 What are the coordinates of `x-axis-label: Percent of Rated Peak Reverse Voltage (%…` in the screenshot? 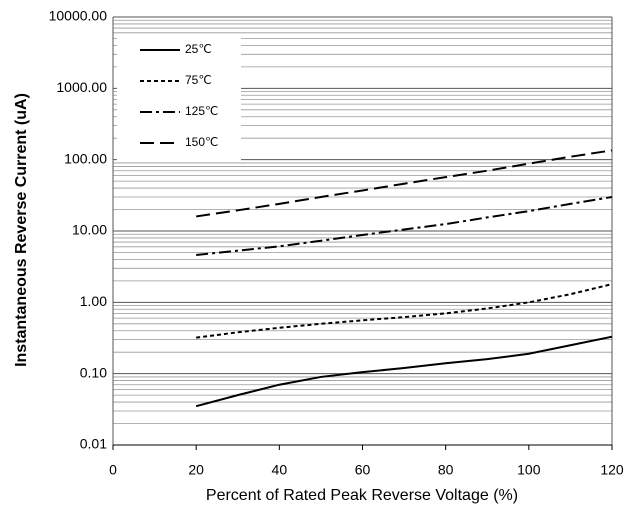 It's located at (362, 495).